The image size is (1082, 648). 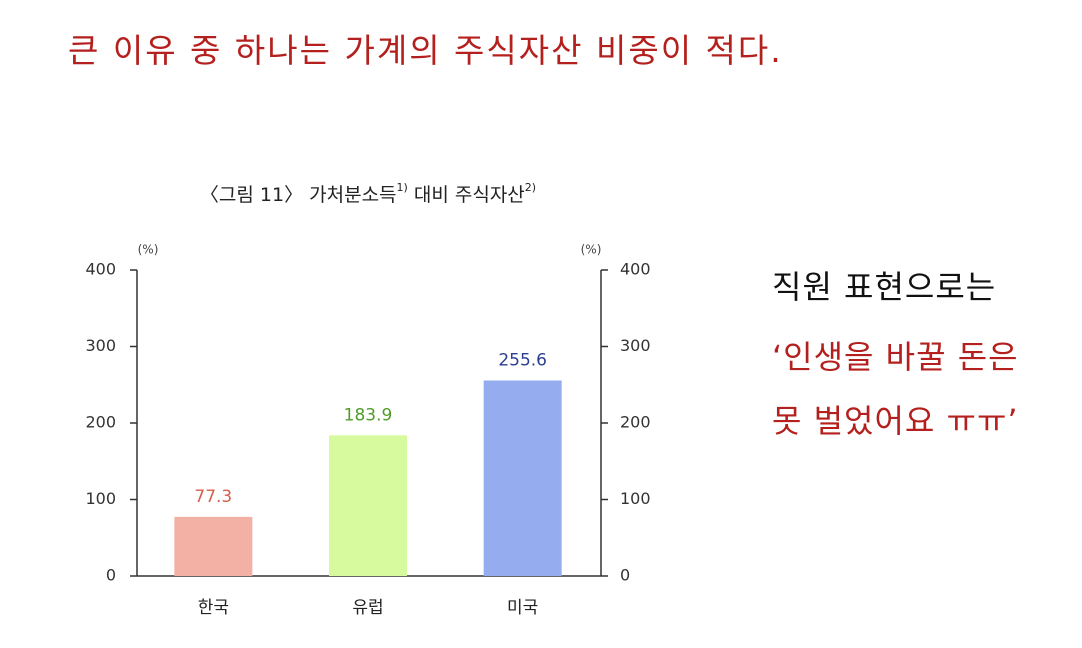 What do you see at coordinates (100, 345) in the screenshot?
I see `y-tick-label: 300` at bounding box center [100, 345].